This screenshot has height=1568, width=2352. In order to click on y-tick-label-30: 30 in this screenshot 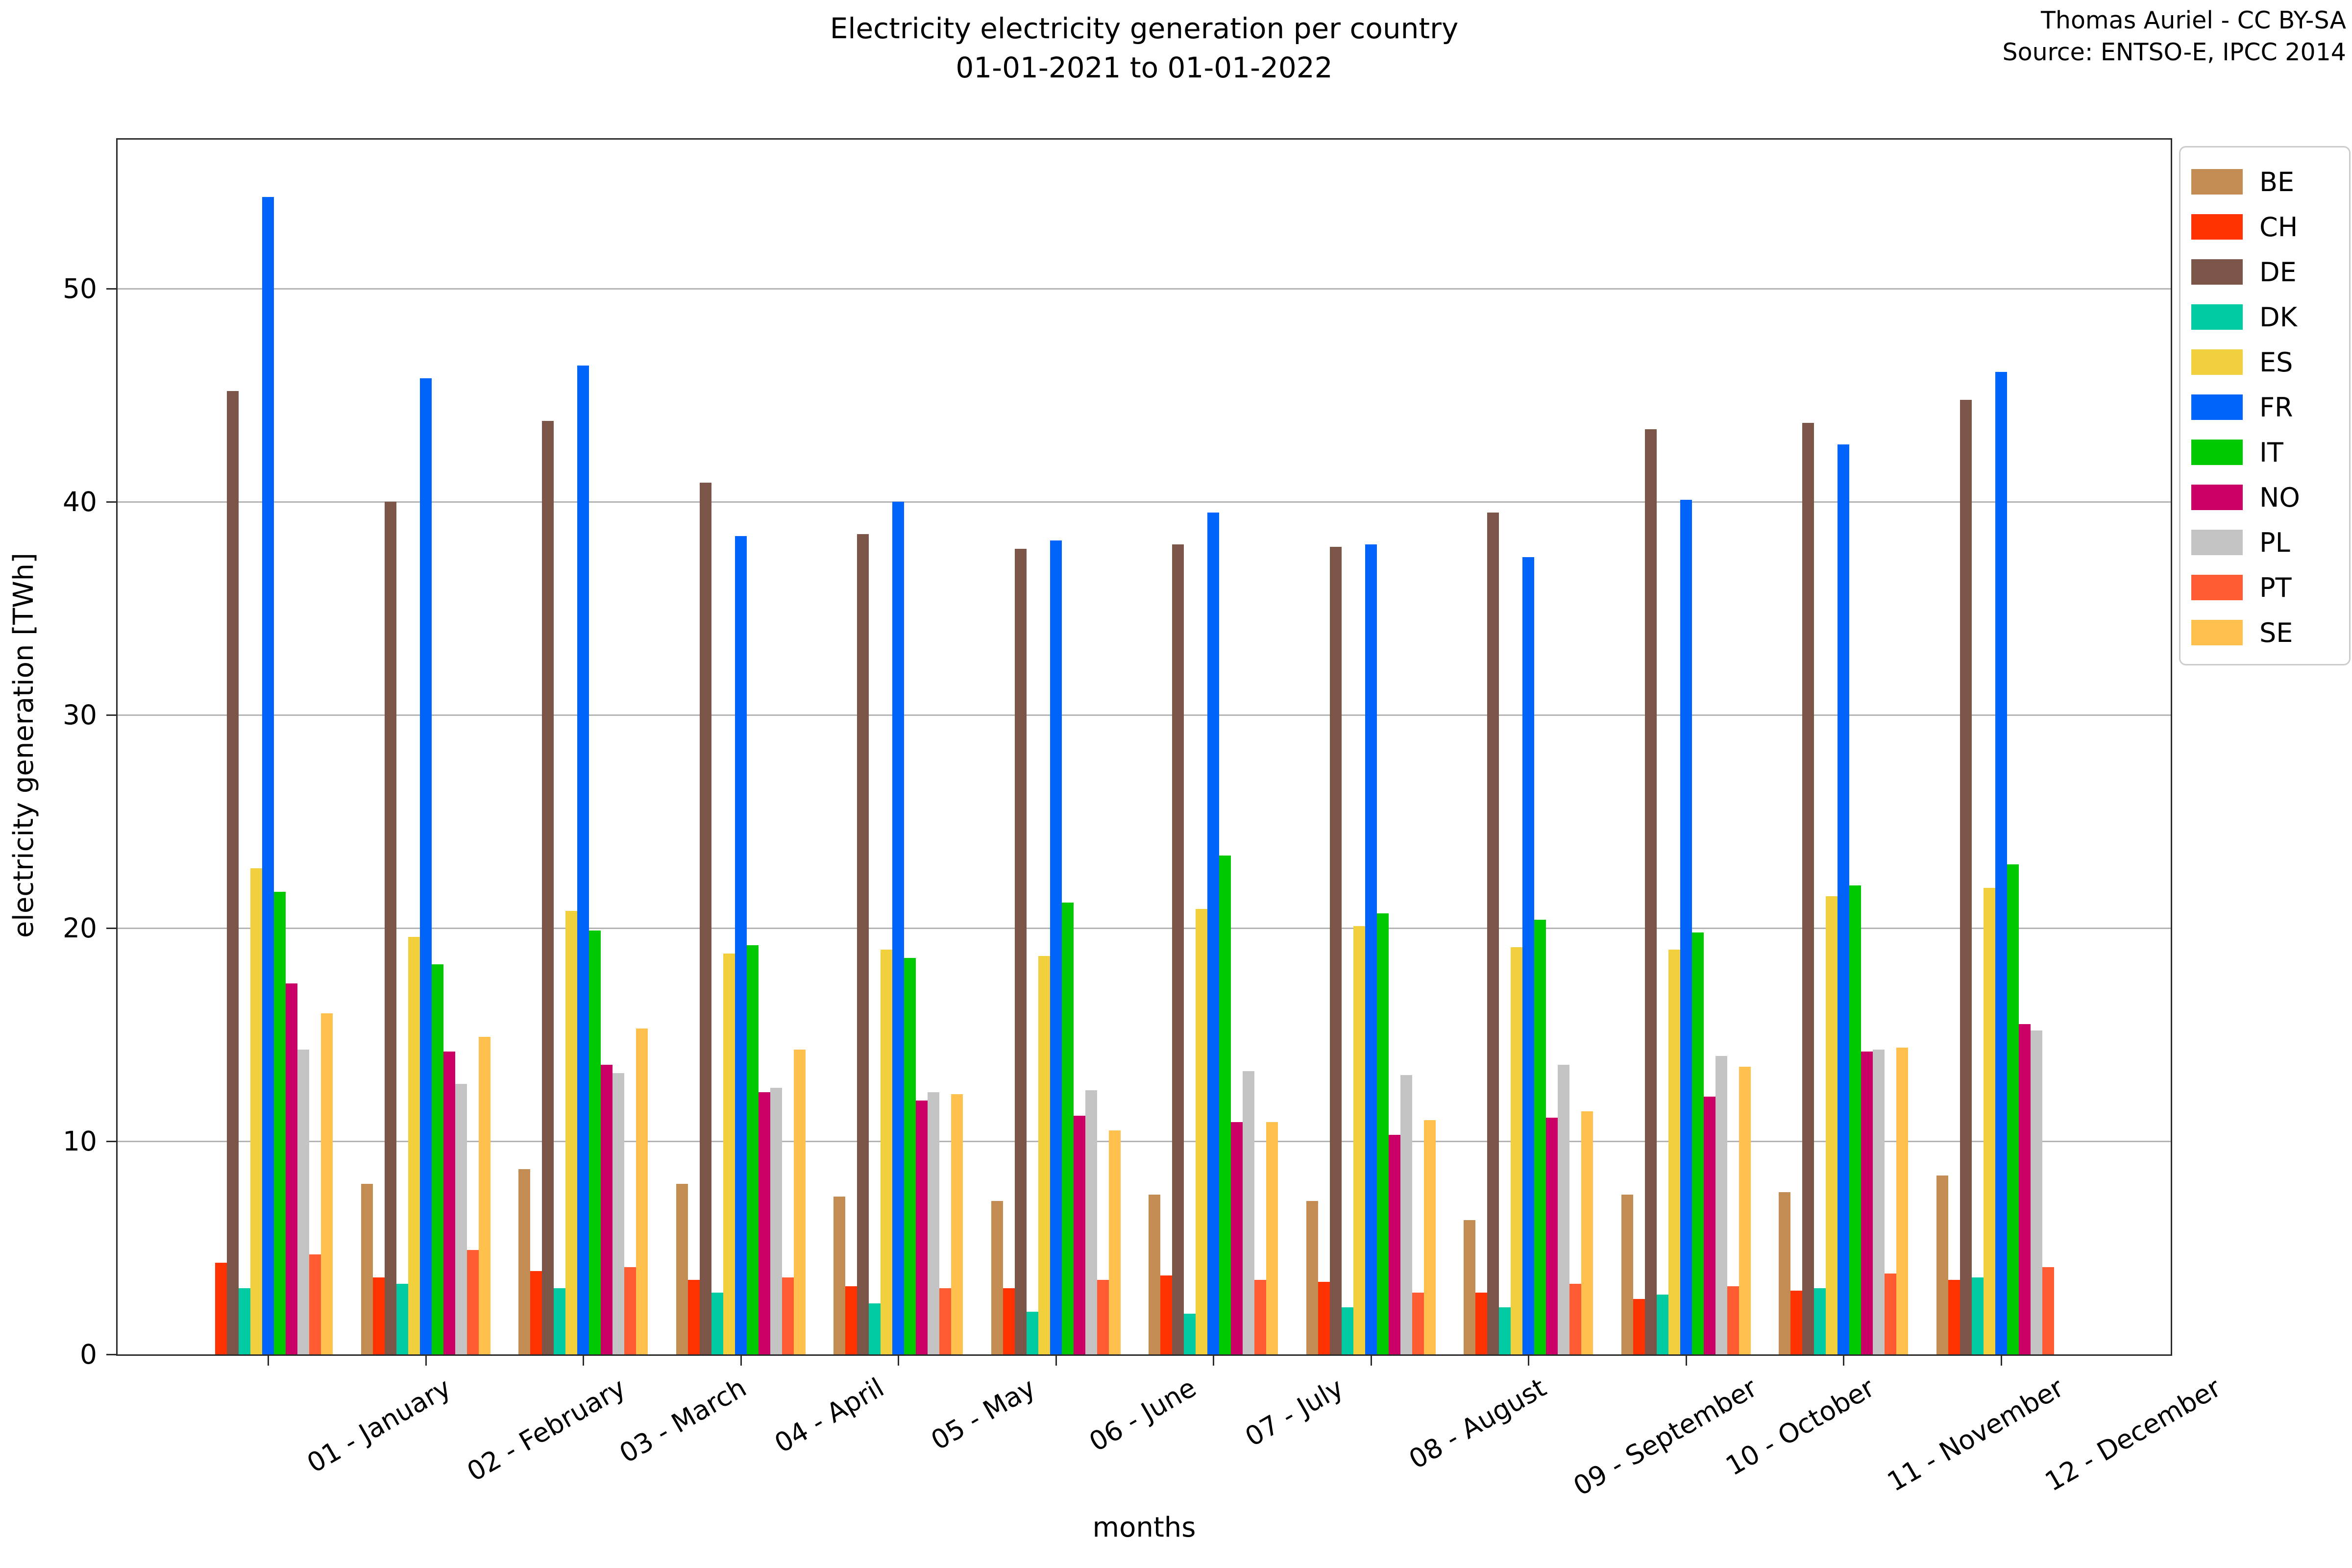, I will do `click(80, 715)`.